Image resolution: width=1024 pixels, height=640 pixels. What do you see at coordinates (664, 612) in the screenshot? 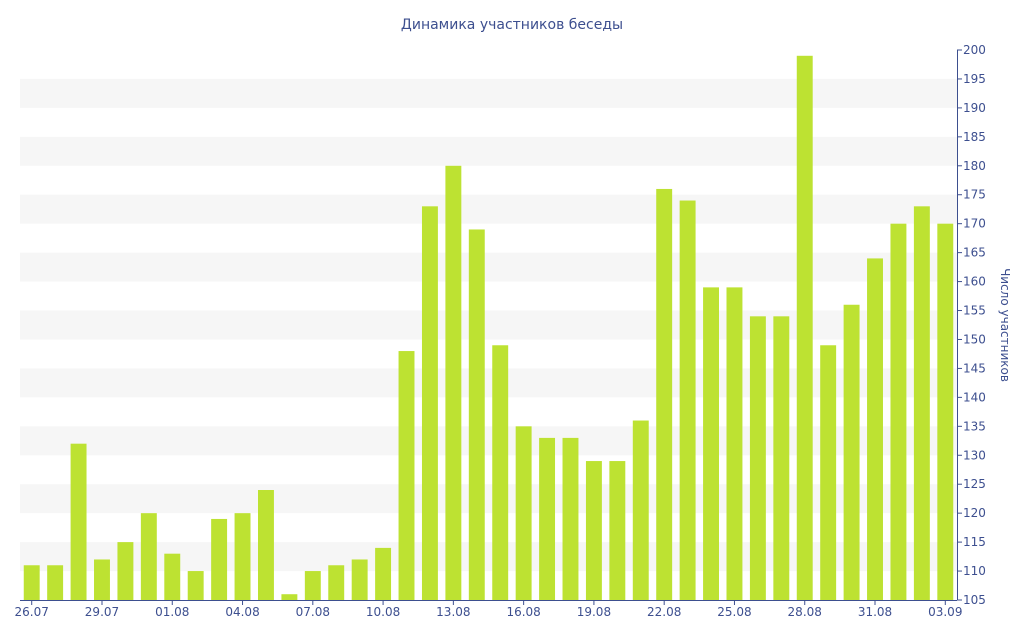
I see `x-tick-label: 22.08` at bounding box center [664, 612].